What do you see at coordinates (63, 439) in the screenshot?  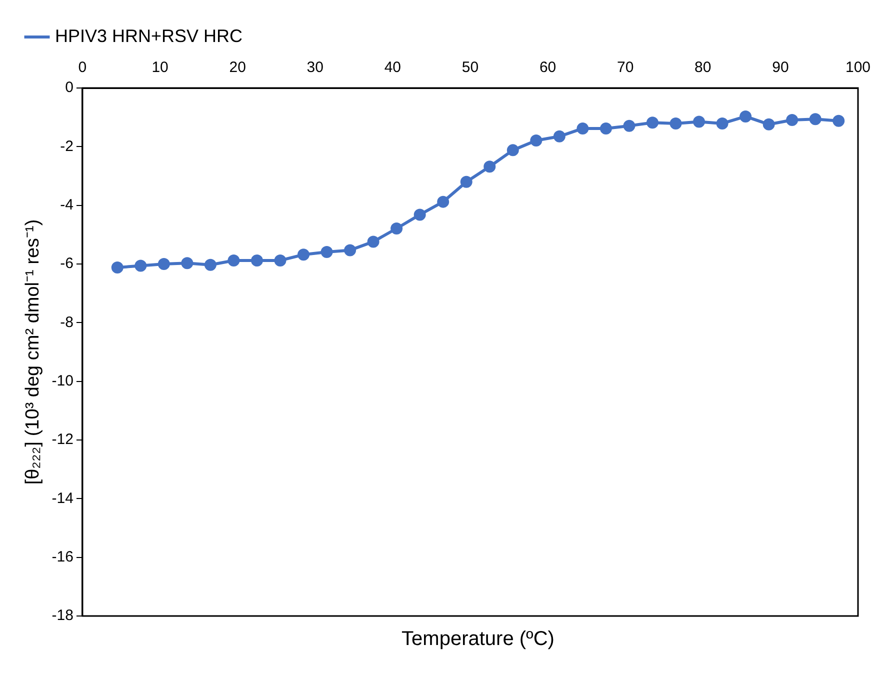 I see `y-tick-label: -12` at bounding box center [63, 439].